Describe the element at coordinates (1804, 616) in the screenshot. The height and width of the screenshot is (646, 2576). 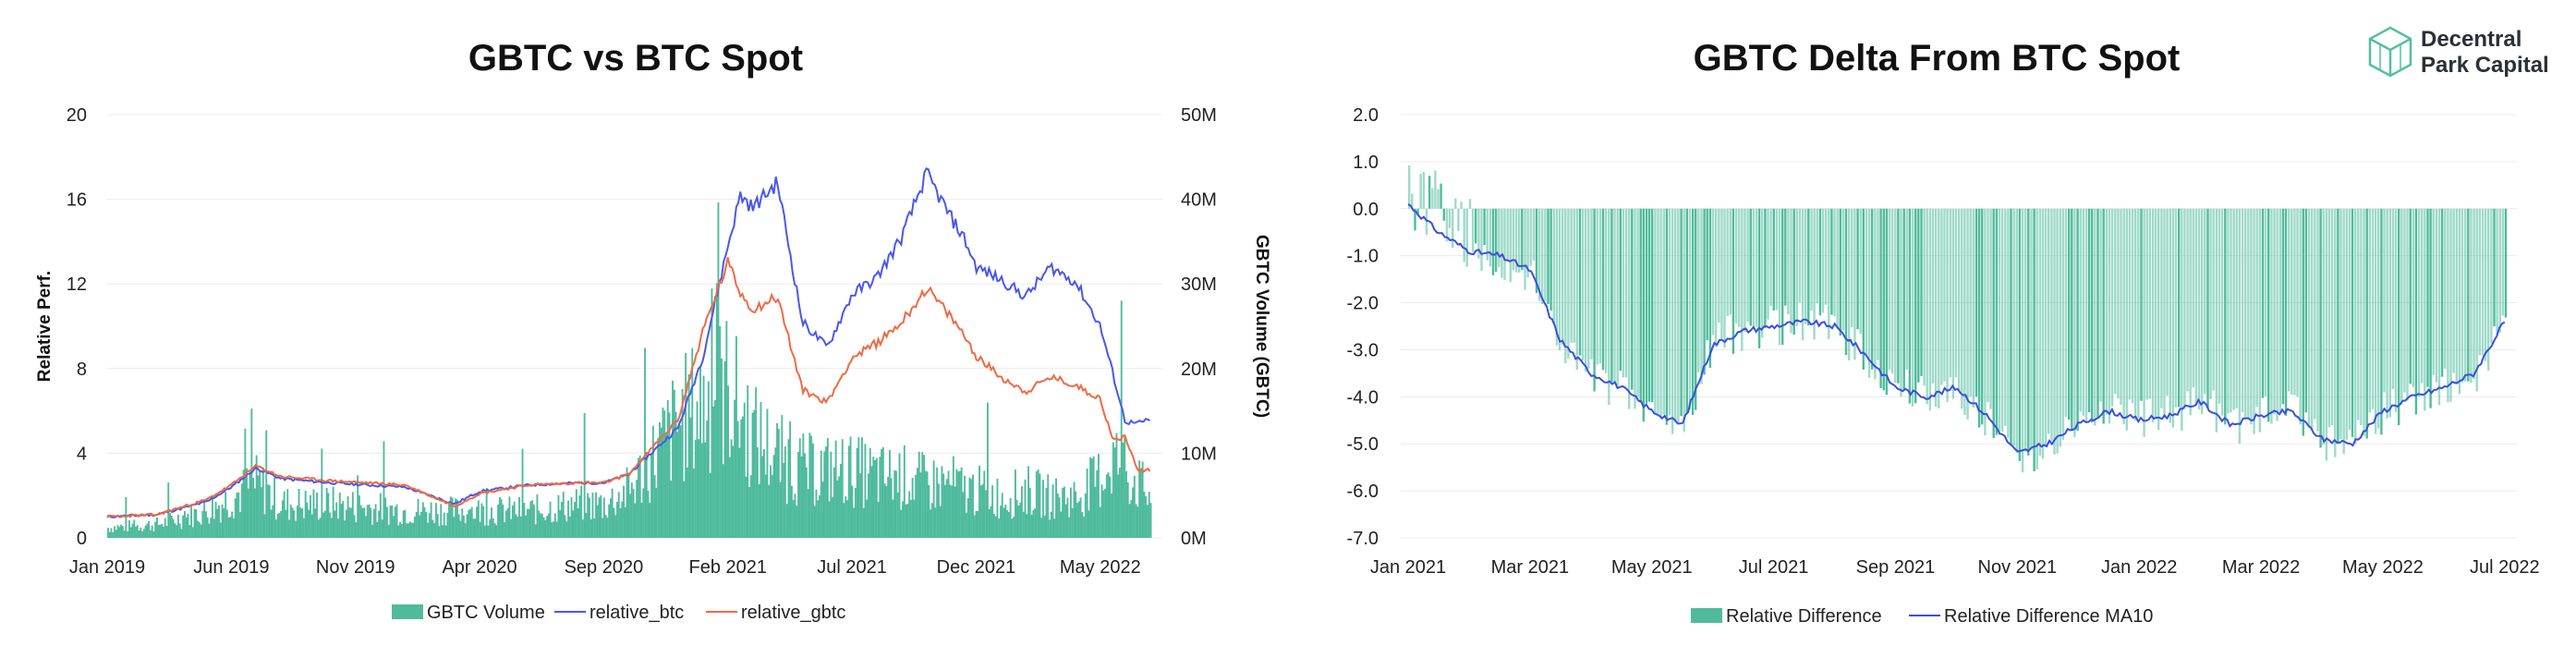
I see `legend-label-relative-difference: Relative Difference` at that location.